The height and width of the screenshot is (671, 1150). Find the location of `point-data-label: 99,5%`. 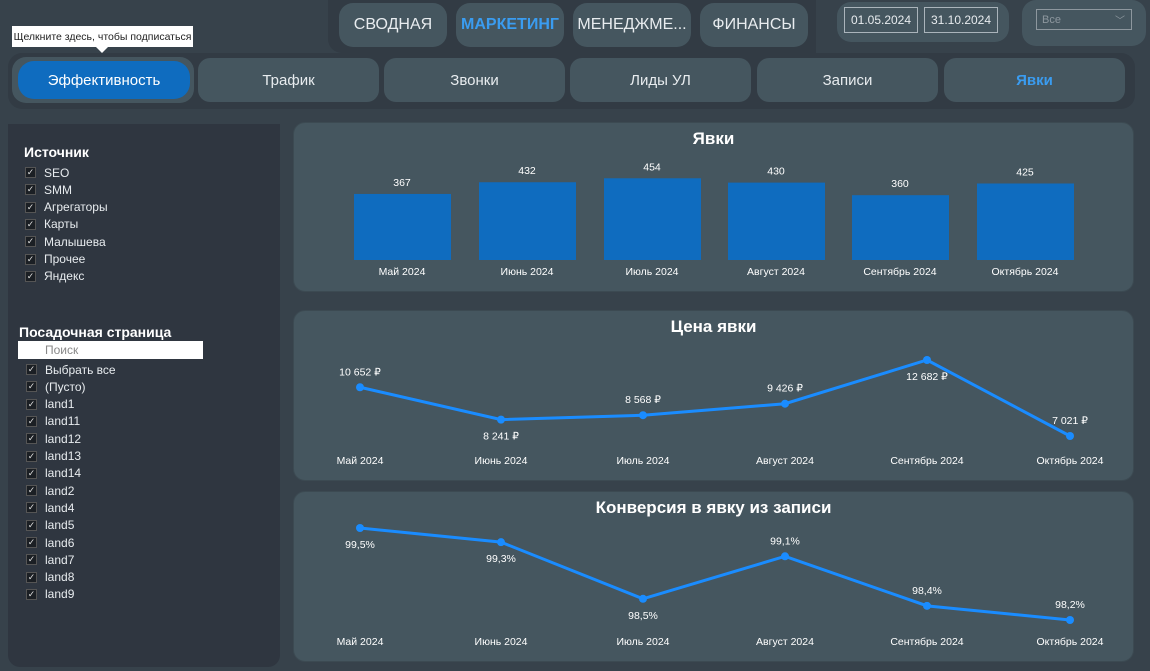

point-data-label: 99,5% is located at coordinates (360, 545).